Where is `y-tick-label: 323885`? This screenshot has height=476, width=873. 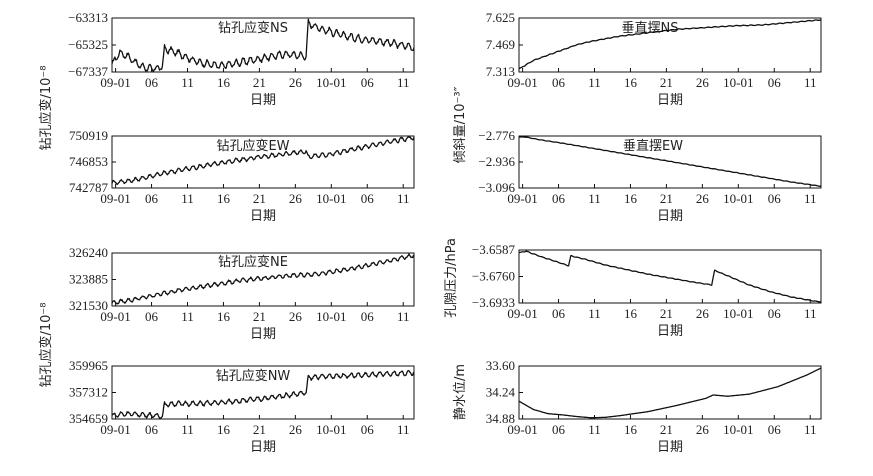
y-tick-label: 323885 is located at coordinates (88, 279).